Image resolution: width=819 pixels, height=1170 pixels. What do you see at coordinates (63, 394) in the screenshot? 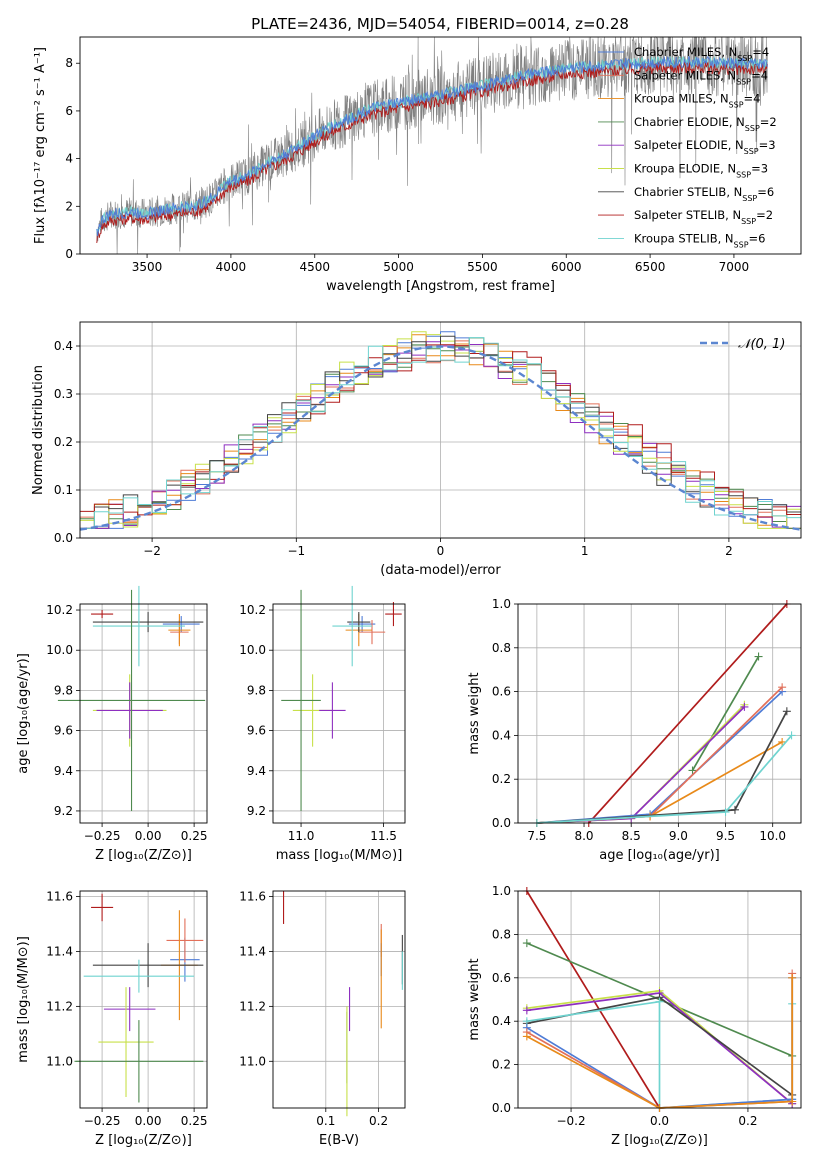
I see `y-tick-label: 0.3` at bounding box center [63, 394].